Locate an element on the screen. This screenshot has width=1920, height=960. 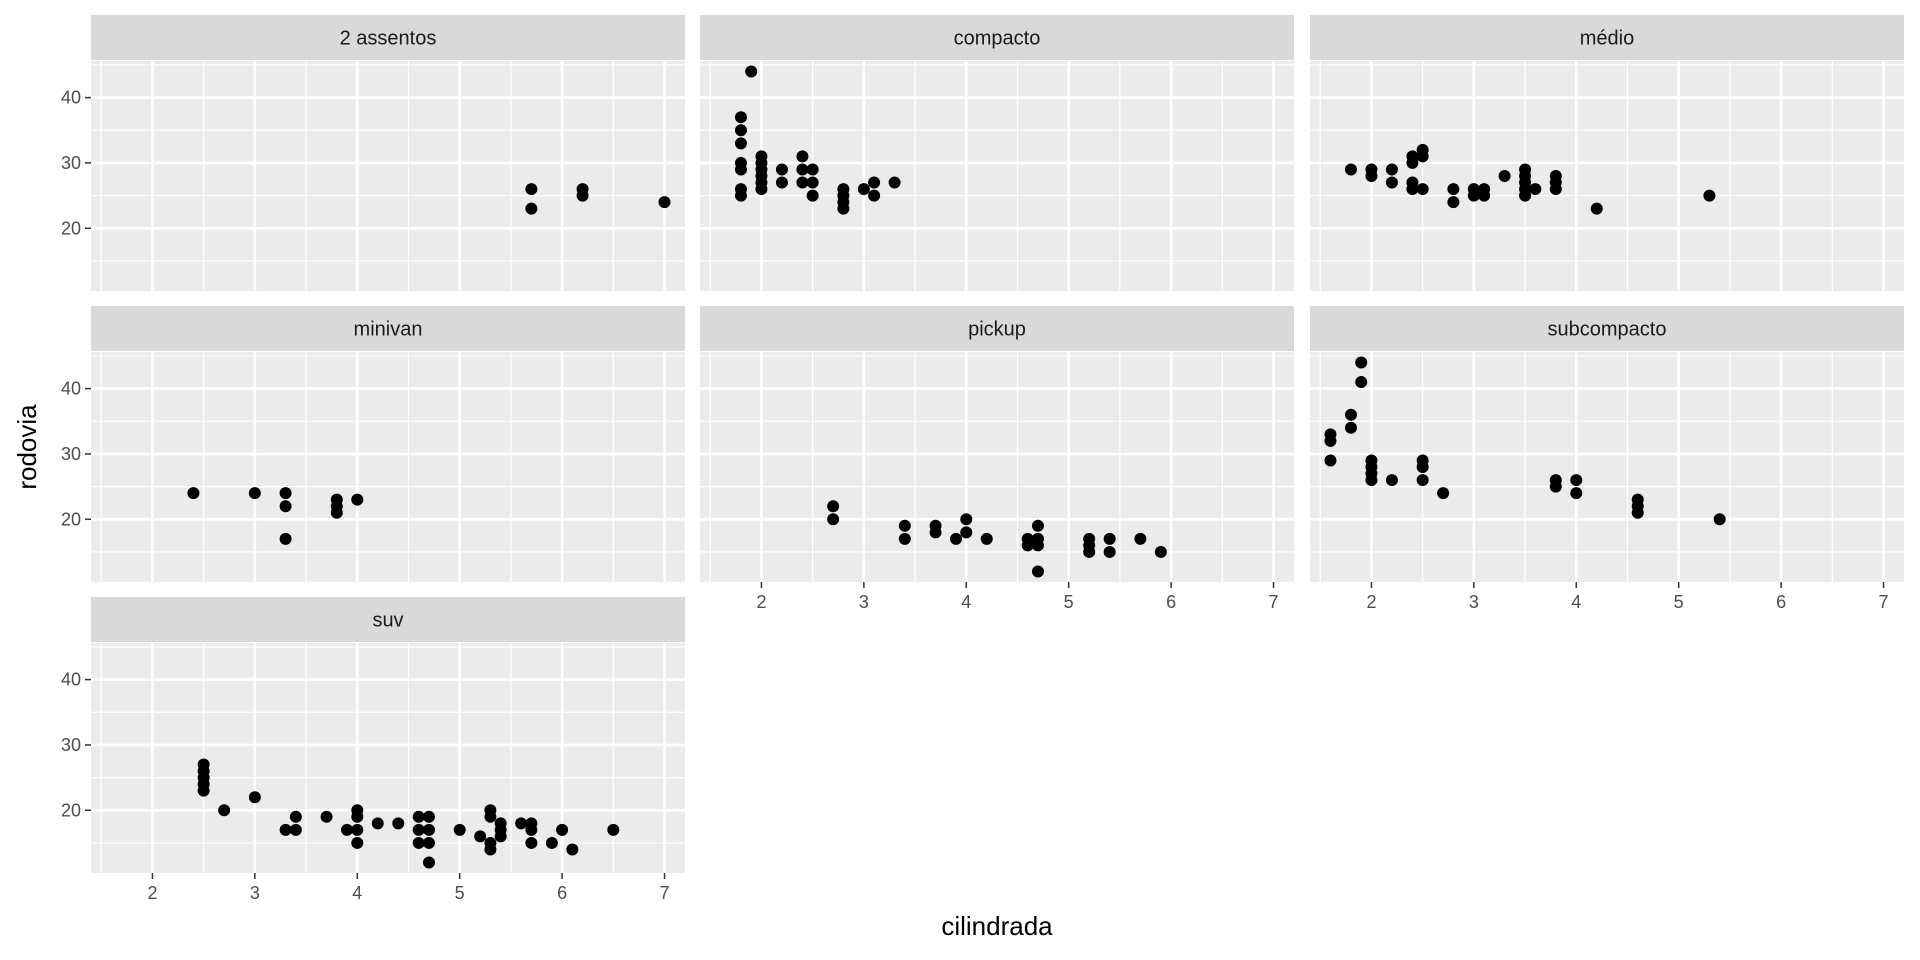
y-axis-title: rodovia is located at coordinates (27, 447).